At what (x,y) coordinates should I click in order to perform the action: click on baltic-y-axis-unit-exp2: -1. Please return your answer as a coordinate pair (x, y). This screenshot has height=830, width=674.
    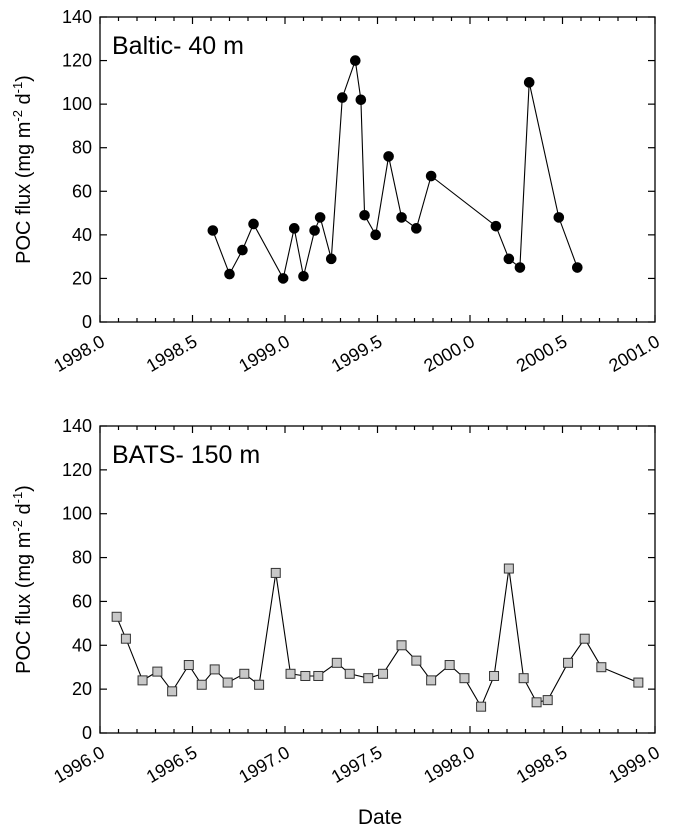
    Looking at the image, I should click on (17, 88).